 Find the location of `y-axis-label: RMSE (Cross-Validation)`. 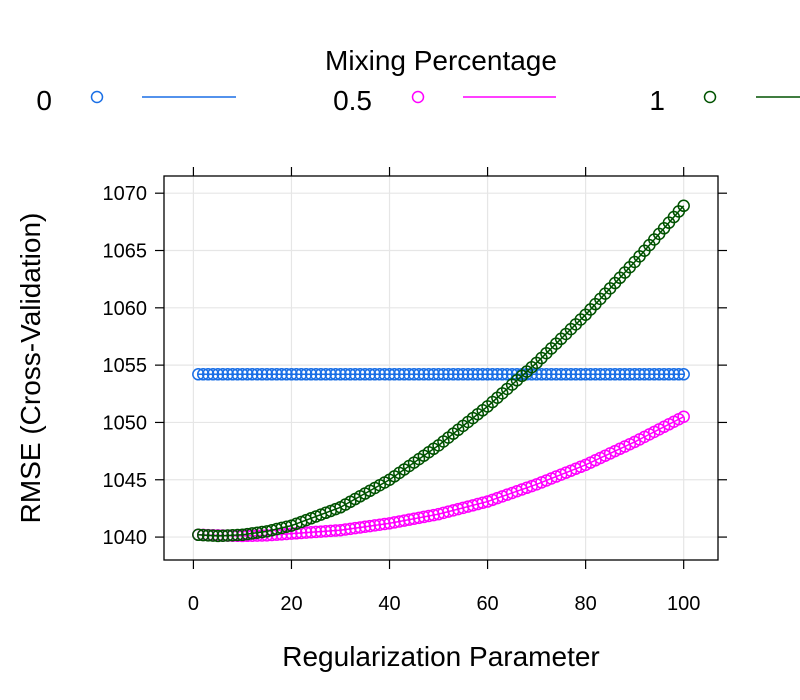

y-axis-label: RMSE (Cross-Validation) is located at coordinates (30, 368).